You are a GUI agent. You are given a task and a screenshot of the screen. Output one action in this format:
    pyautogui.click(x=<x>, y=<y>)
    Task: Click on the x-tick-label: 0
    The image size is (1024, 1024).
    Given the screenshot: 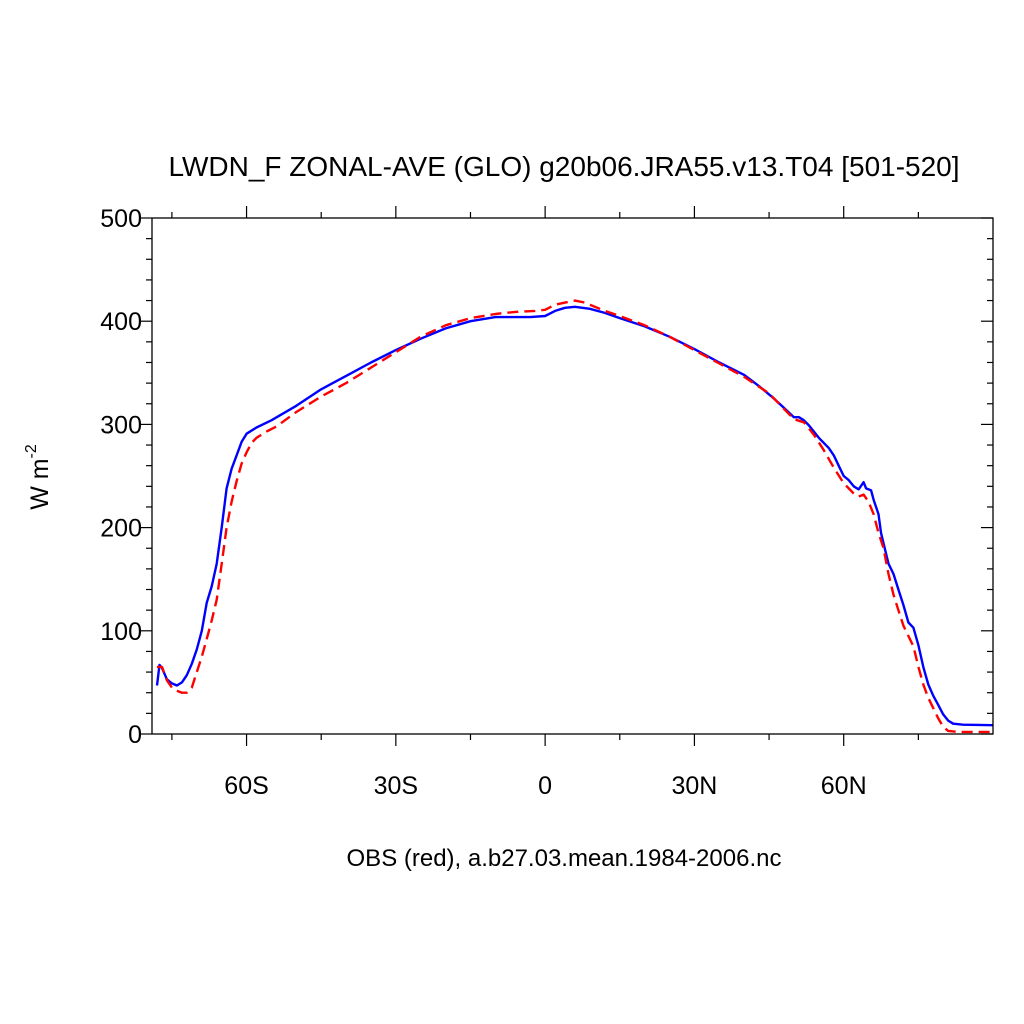 What is the action you would take?
    pyautogui.click(x=545, y=786)
    